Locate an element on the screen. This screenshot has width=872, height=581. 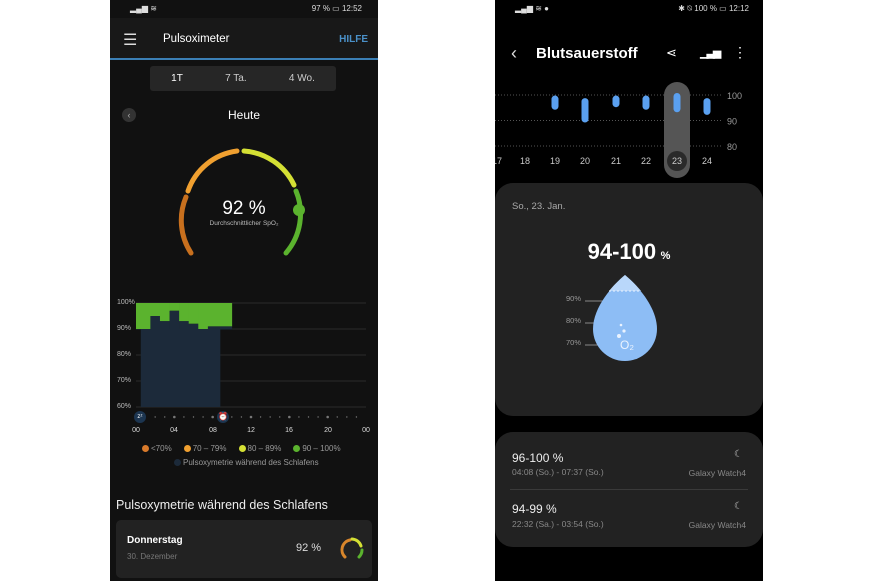
session-range: 96-100 % is located at coordinates (538, 458).